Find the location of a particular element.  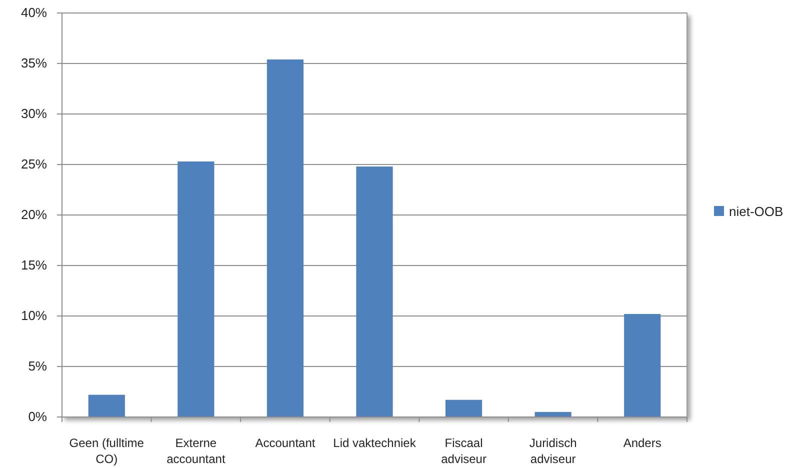

x-tick-label: Geen (fulltime CO) is located at coordinates (106, 451).